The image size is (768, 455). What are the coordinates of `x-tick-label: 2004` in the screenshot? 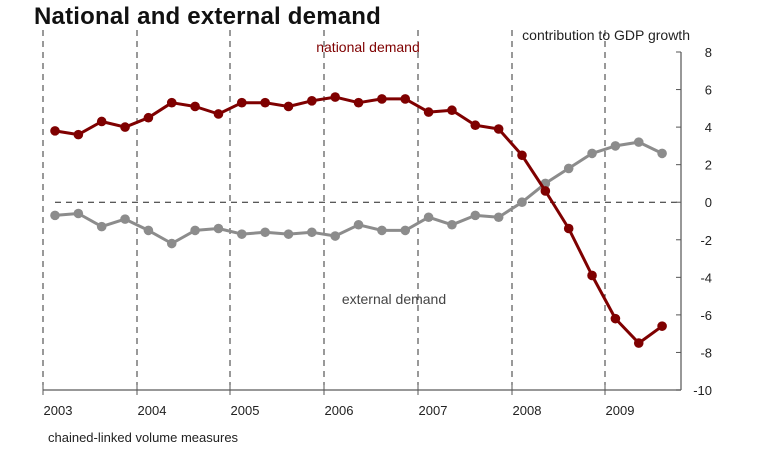 It's located at (152, 410).